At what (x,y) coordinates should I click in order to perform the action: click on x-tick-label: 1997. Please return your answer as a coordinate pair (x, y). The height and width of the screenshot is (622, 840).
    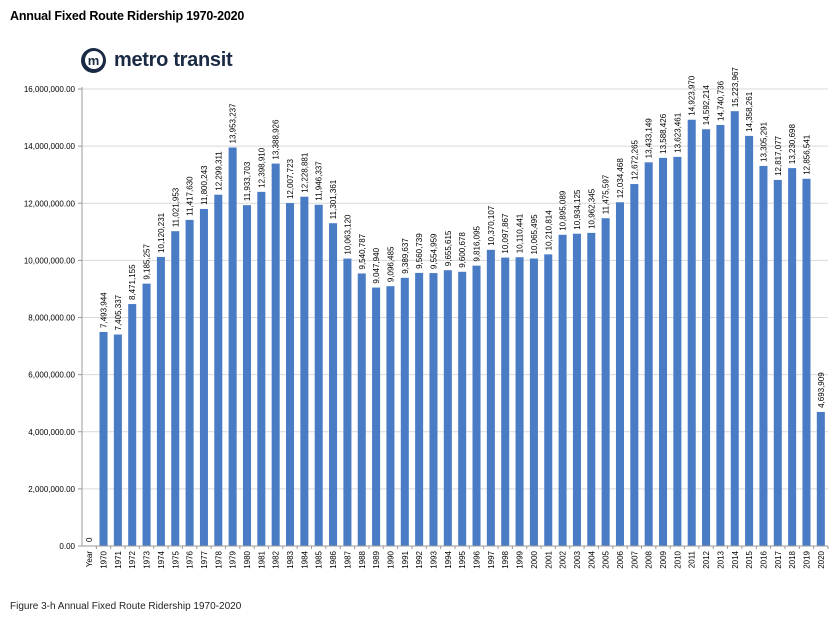
    Looking at the image, I should click on (491, 559).